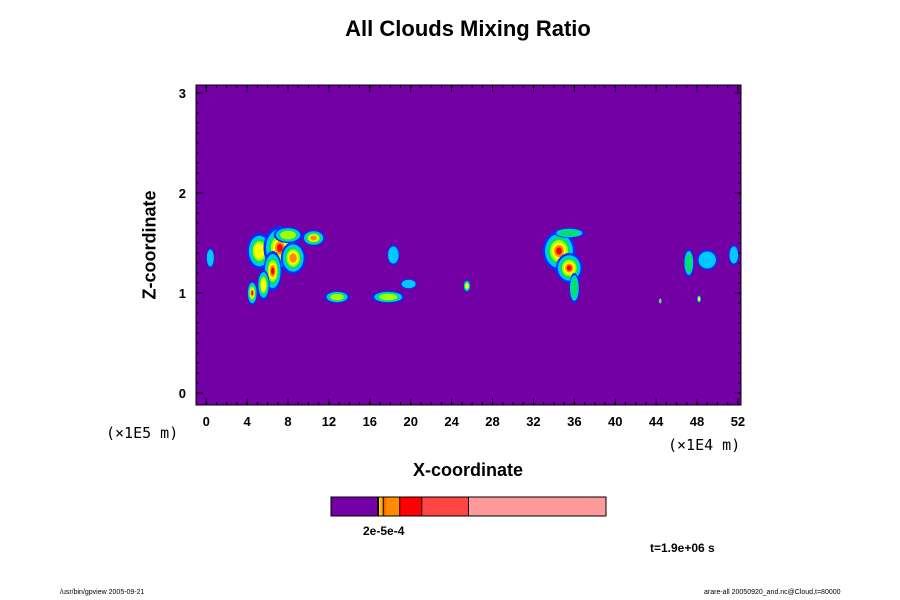  Describe the element at coordinates (410, 421) in the screenshot. I see `x-tick-label: 20` at that location.